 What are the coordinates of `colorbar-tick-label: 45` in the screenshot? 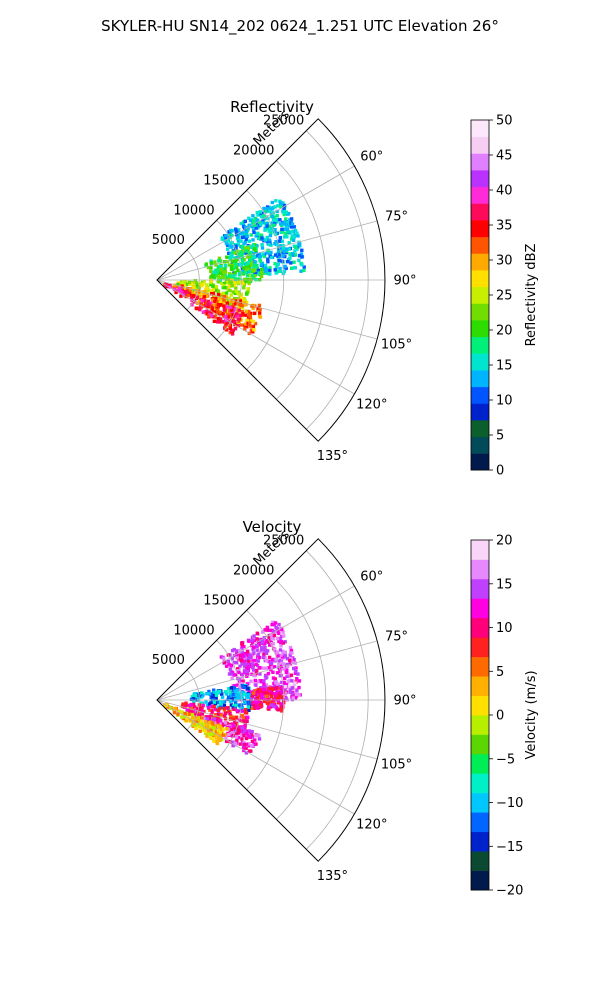 It's located at (504, 156).